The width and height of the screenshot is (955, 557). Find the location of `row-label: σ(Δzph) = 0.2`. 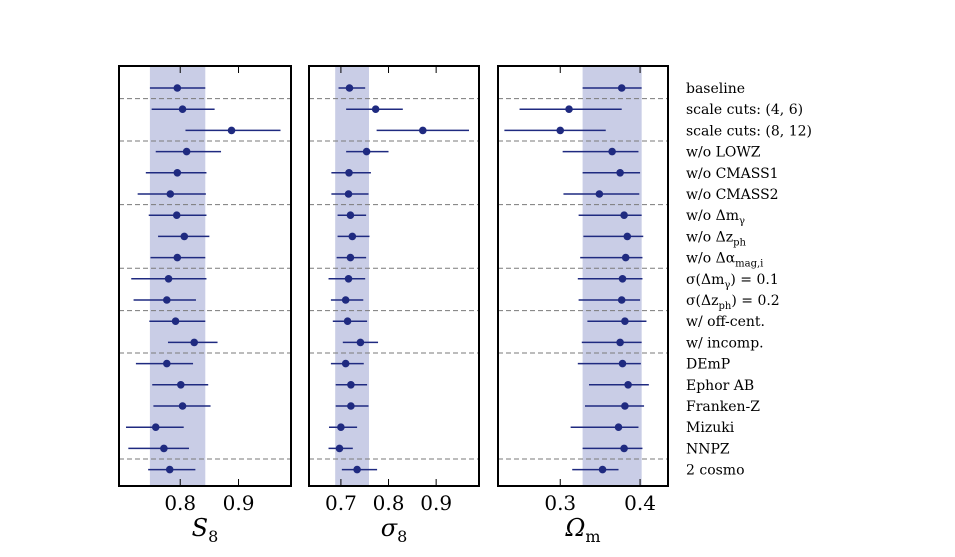

row-label: σ(Δzph) = 0.2 is located at coordinates (733, 302).